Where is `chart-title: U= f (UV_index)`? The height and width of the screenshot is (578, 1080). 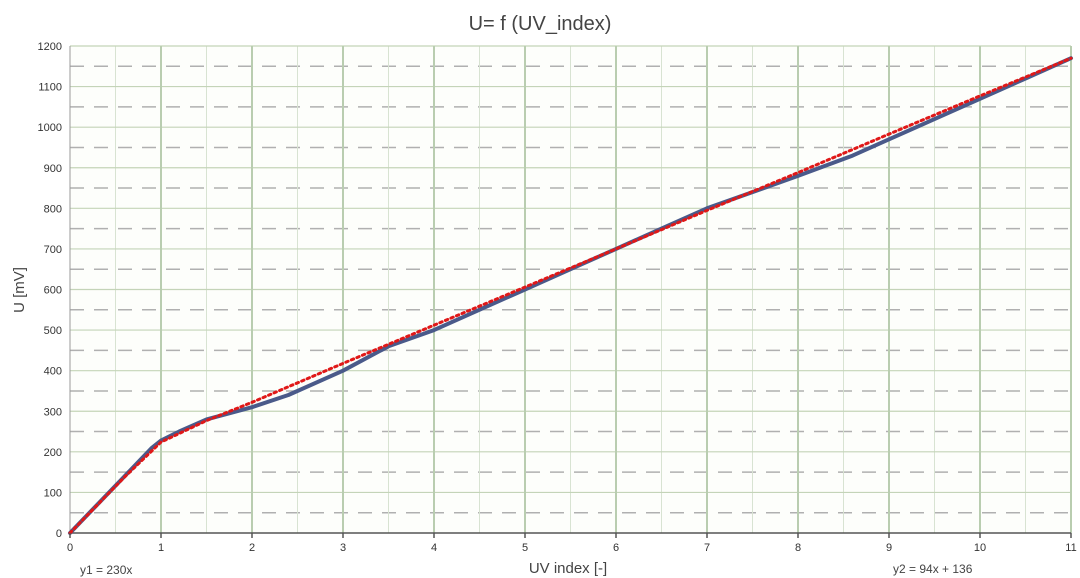
chart-title: U= f (UV_index) is located at coordinates (540, 24).